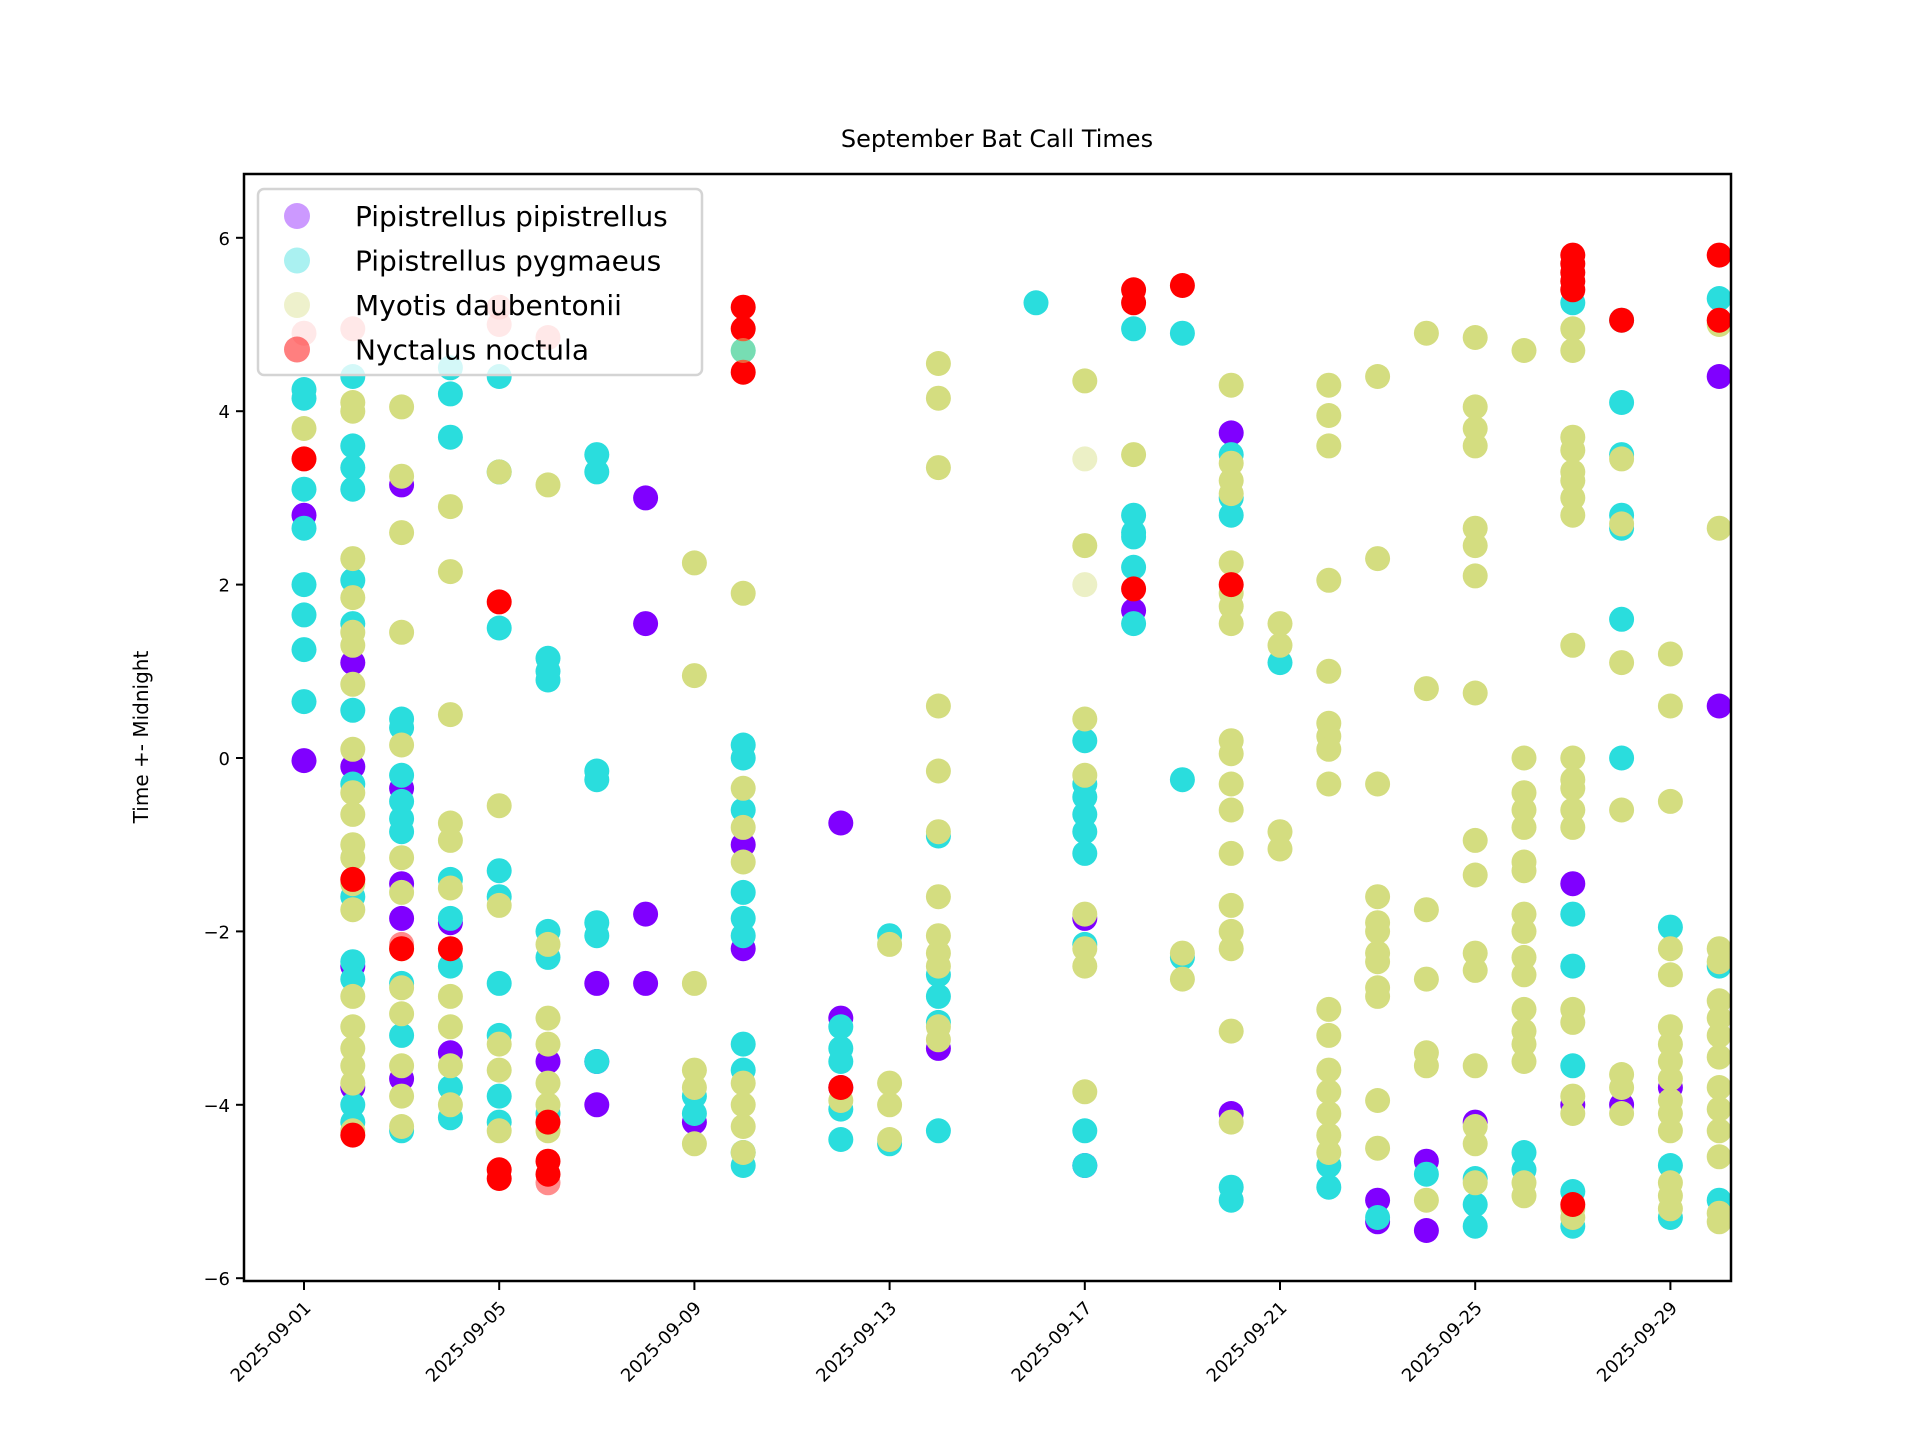  I want to click on x-tick-label: 2025-09-01, so click(271, 1342).